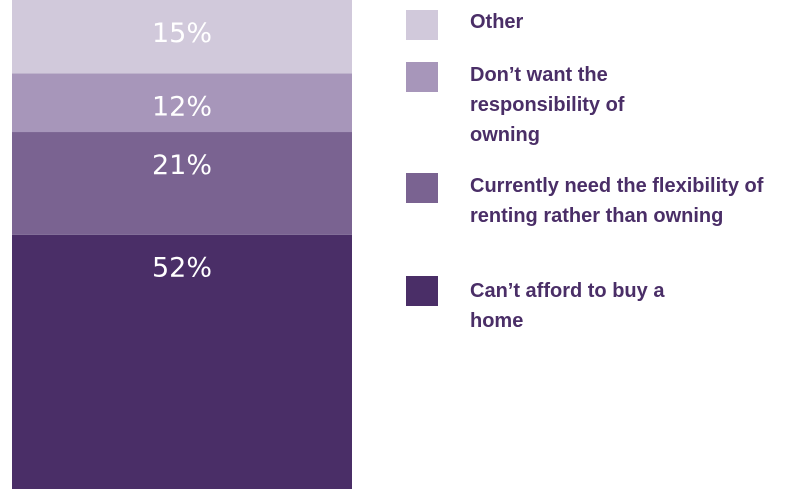 This screenshot has width=793, height=489. Describe the element at coordinates (567, 306) in the screenshot. I see `legend-label: Can’t afford to buy a home` at that location.